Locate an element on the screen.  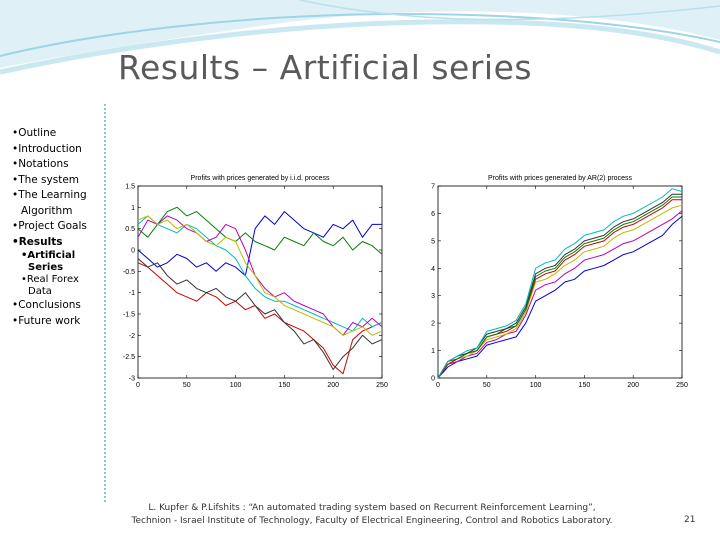
sidebar-item-4: •The Learning is located at coordinates (49, 195).